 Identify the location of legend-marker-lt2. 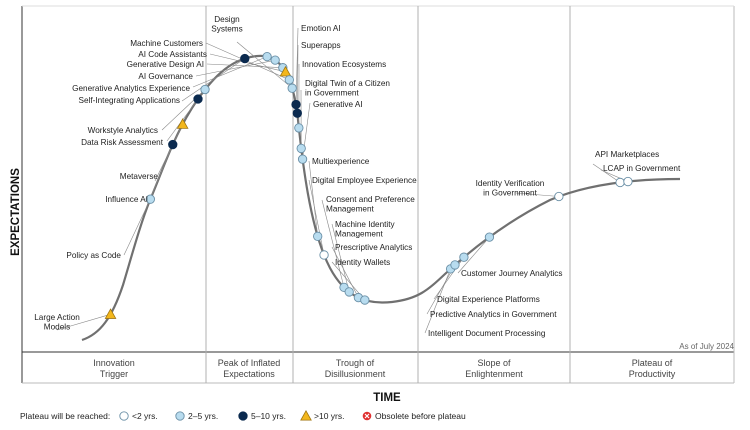
(124, 416).